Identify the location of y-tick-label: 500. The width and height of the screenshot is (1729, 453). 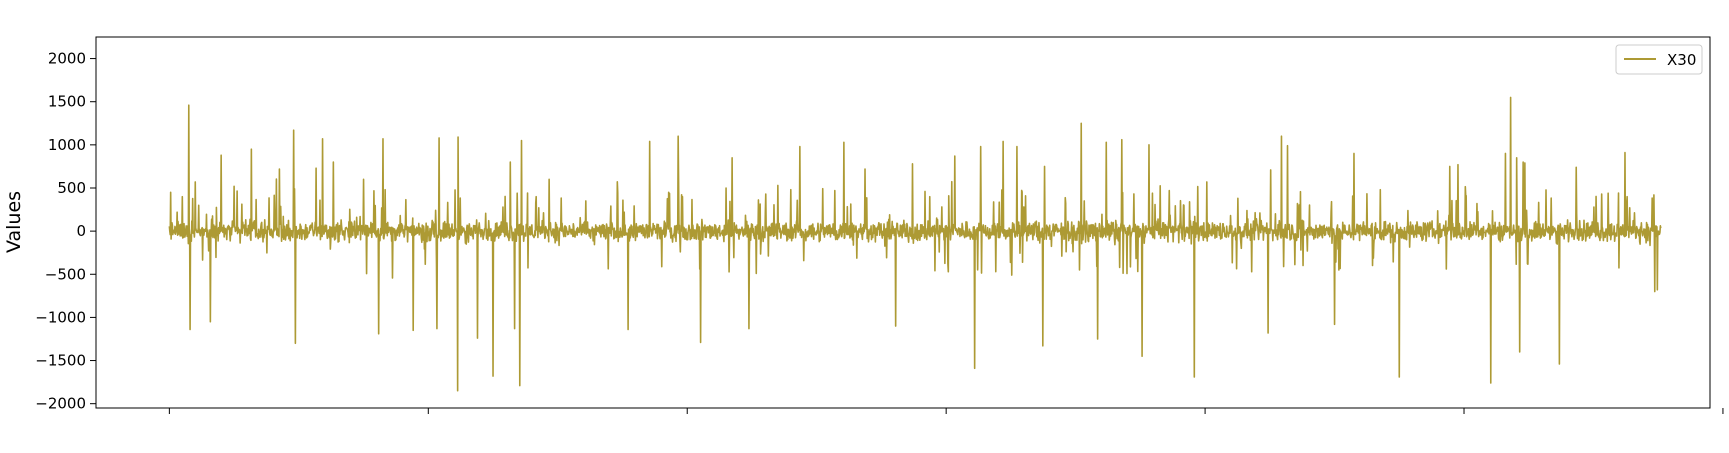
(71, 188).